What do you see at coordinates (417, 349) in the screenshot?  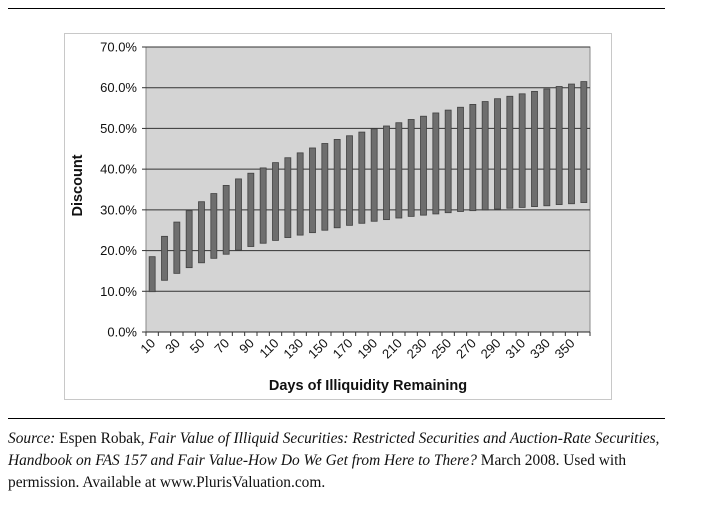 I see `x-tick-label: 230` at bounding box center [417, 349].